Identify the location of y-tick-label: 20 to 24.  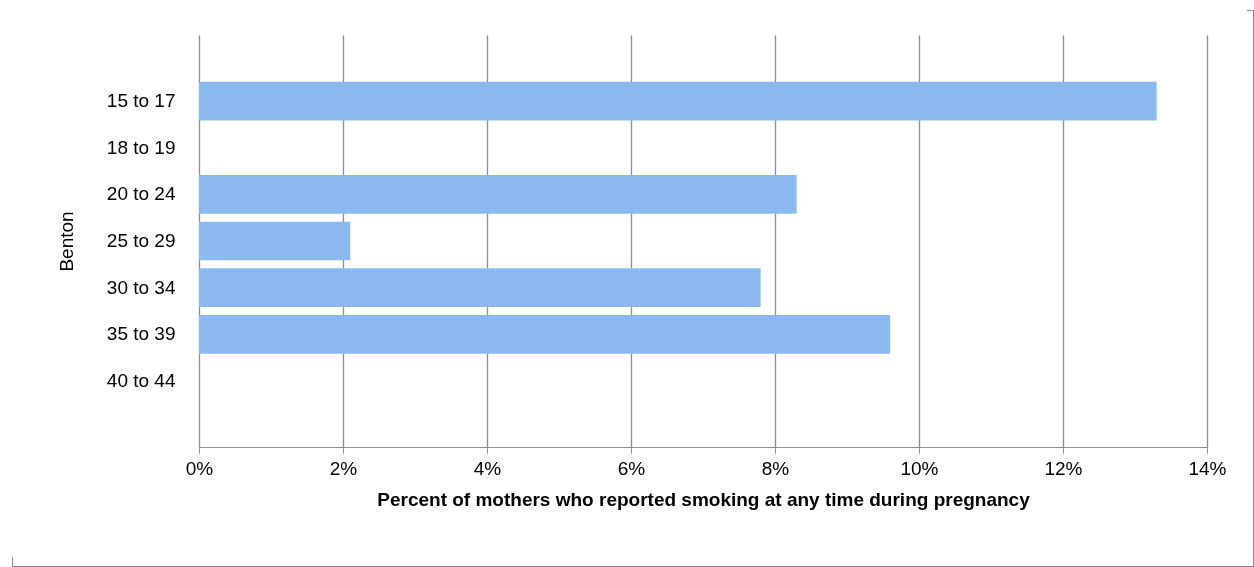
(141, 194).